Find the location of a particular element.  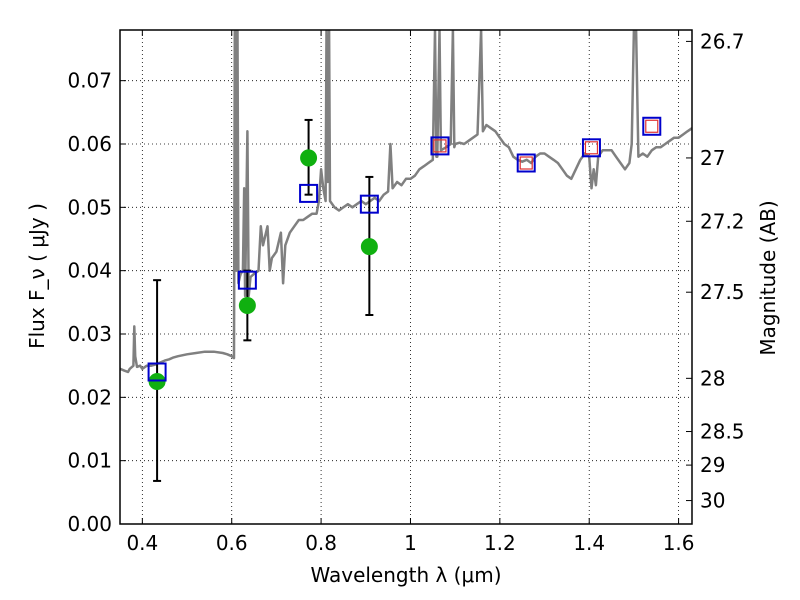

x-tick-label: 0.4 is located at coordinates (142, 543).